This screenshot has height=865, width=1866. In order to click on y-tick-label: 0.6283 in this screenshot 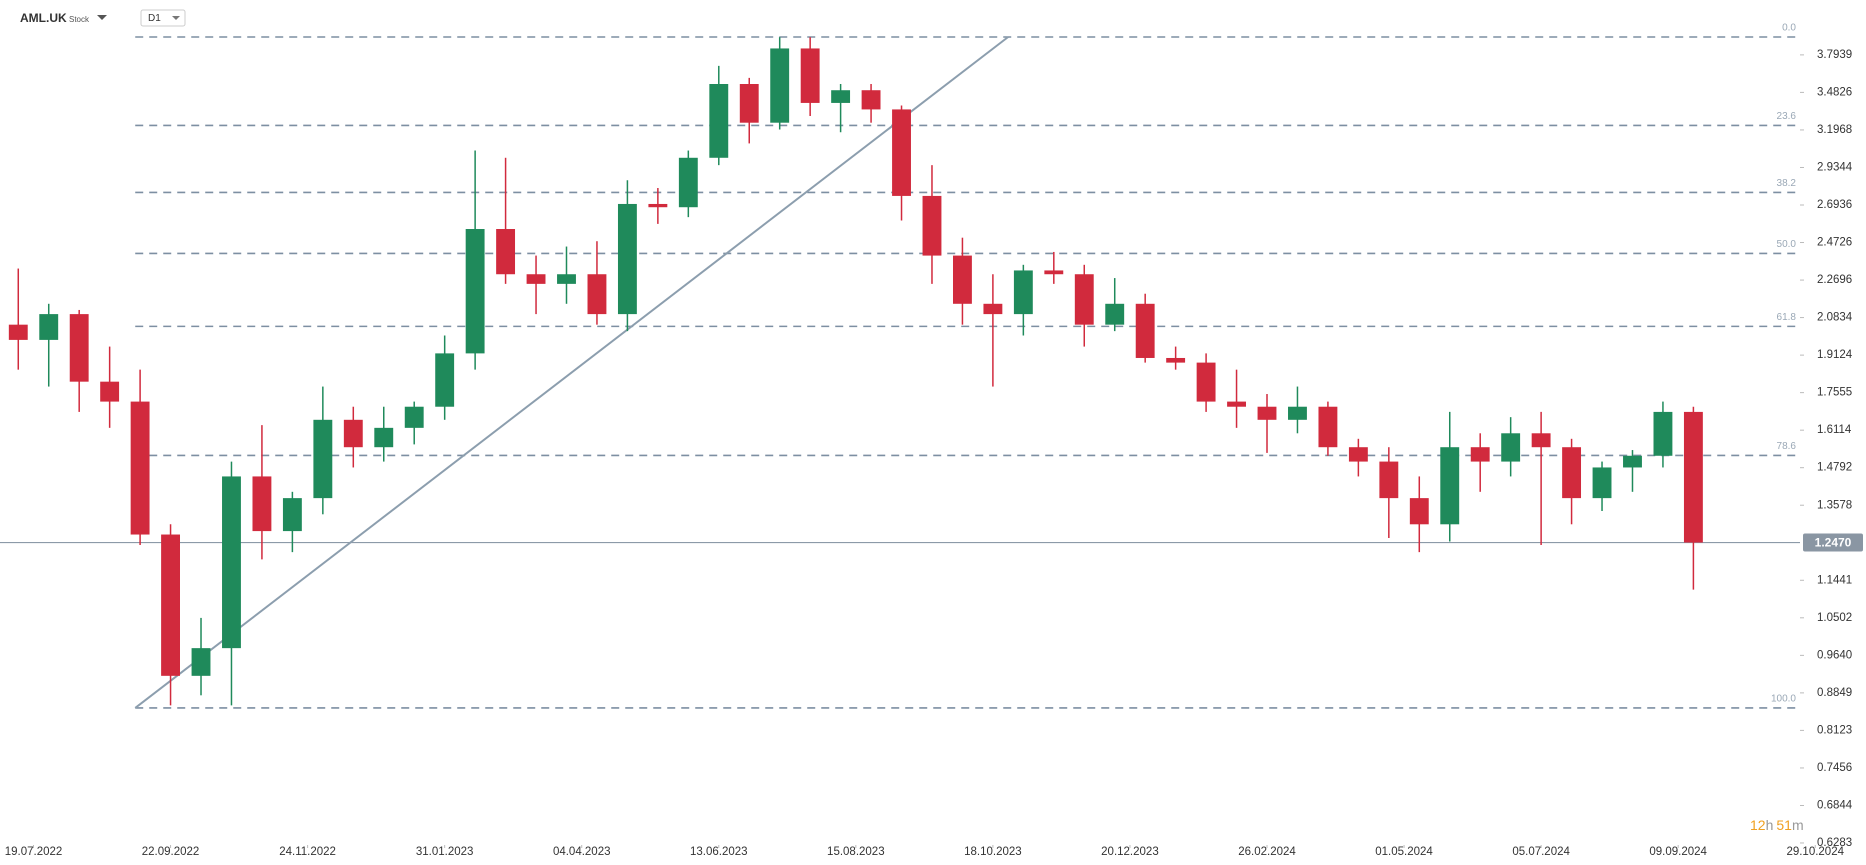, I will do `click(1834, 843)`.